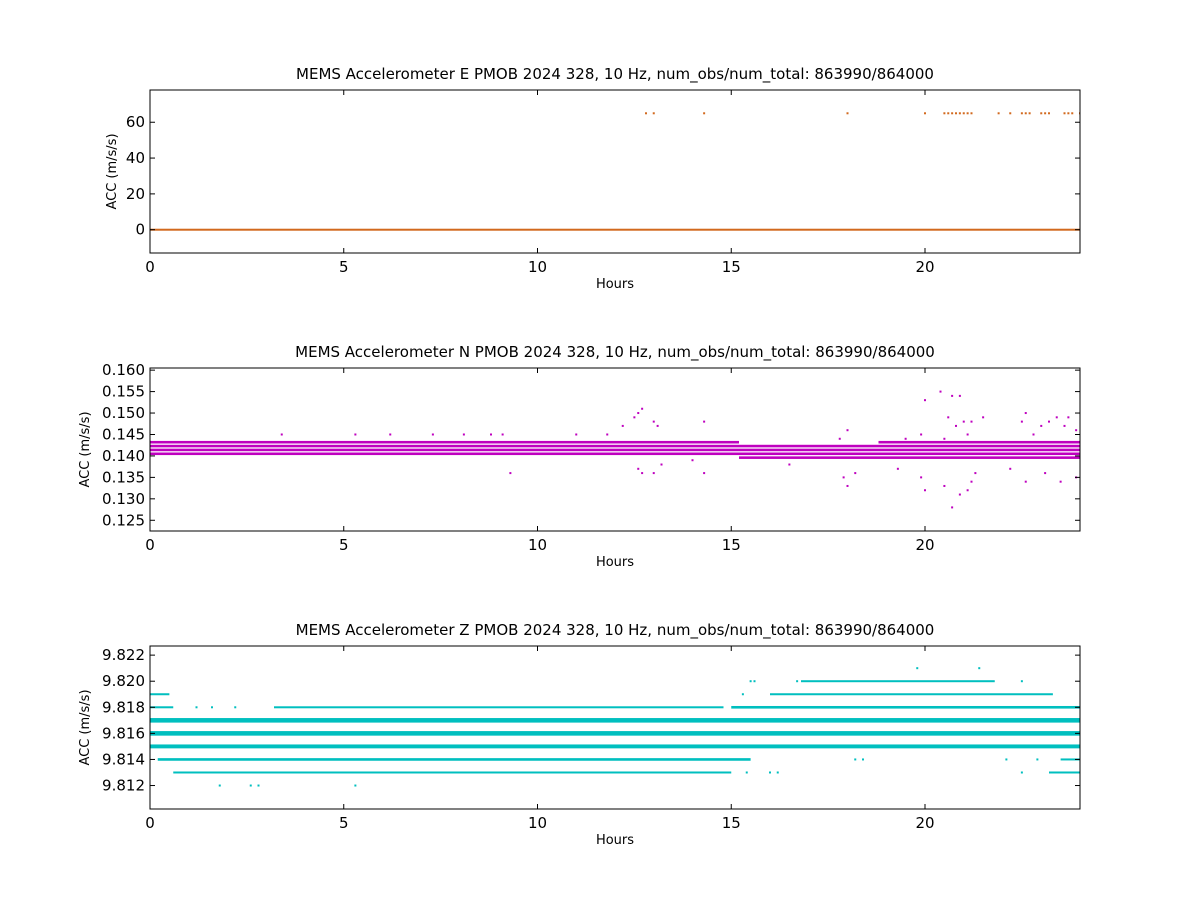 This screenshot has height=900, width=1200. I want to click on acc-z-xtick-label-3: 15, so click(731, 823).